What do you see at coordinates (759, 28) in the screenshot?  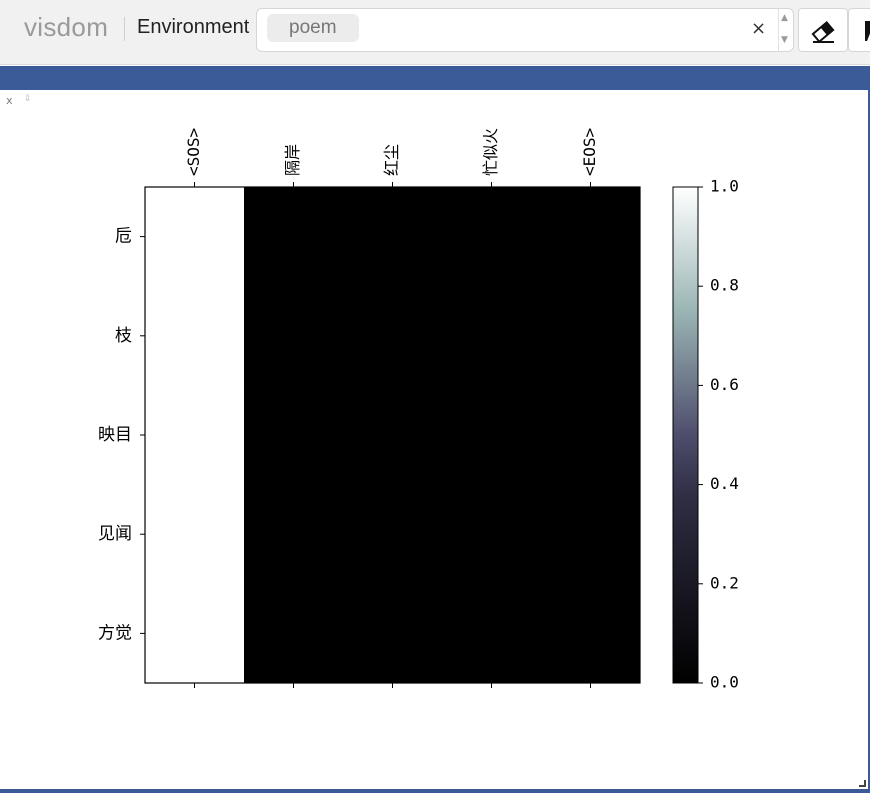 I see `clear-environment-button: ×` at bounding box center [759, 28].